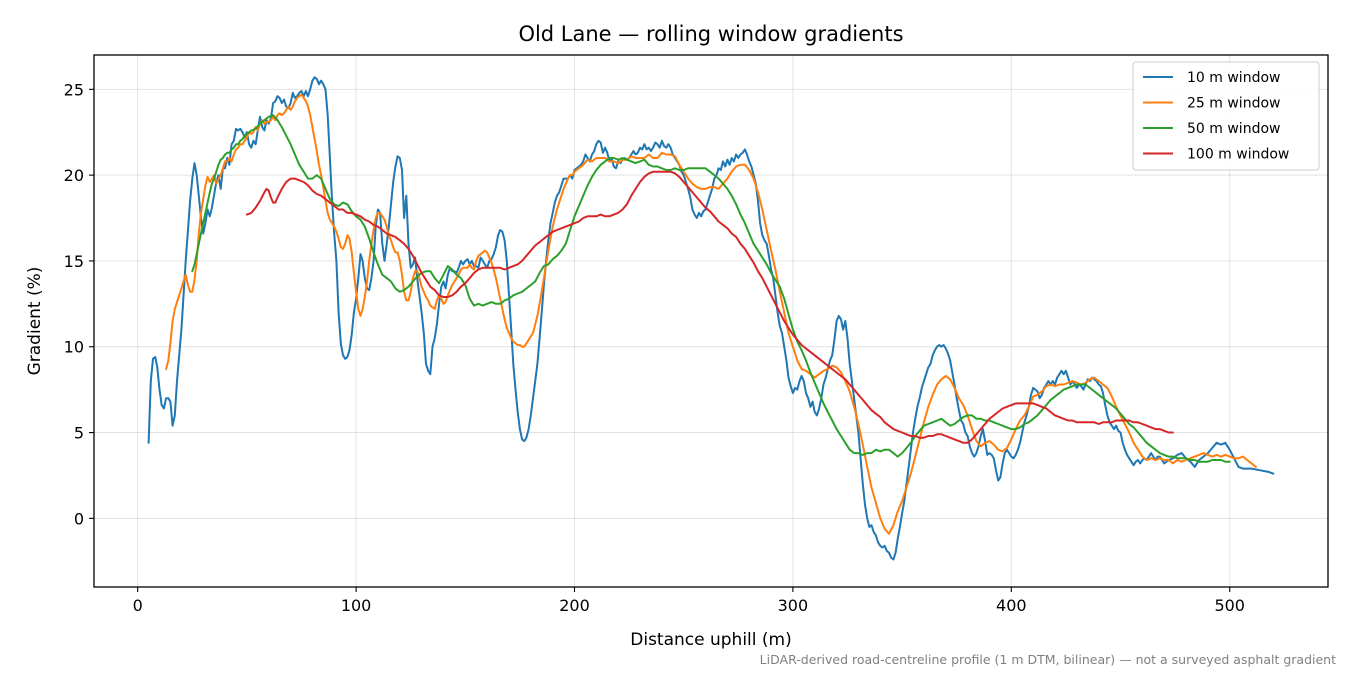 Image resolution: width=1350 pixels, height=675 pixels. I want to click on x-tick-label: 100, so click(356, 605).